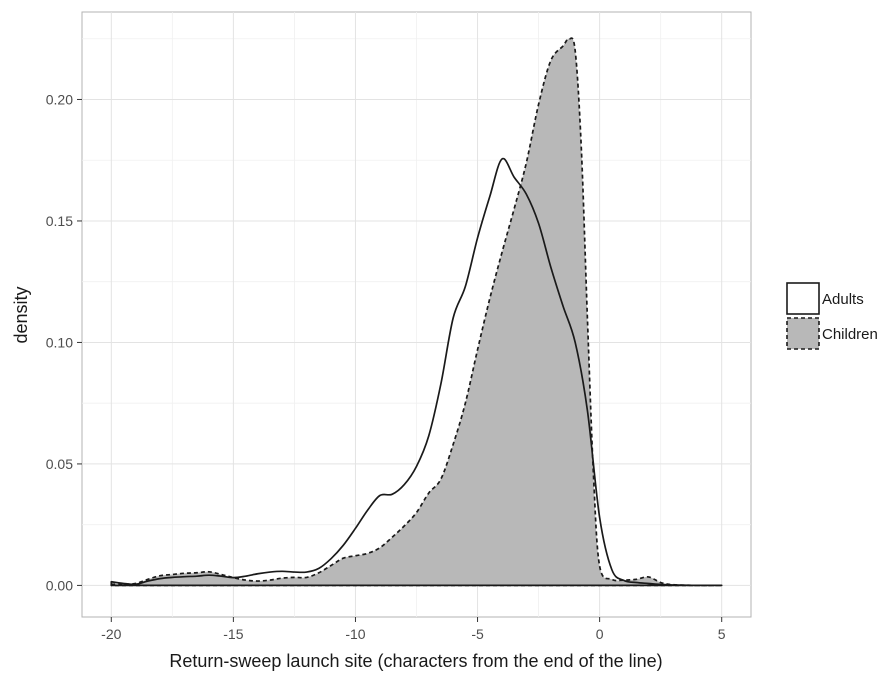  What do you see at coordinates (59, 99) in the screenshot?
I see `y-tick-label: 0.20` at bounding box center [59, 99].